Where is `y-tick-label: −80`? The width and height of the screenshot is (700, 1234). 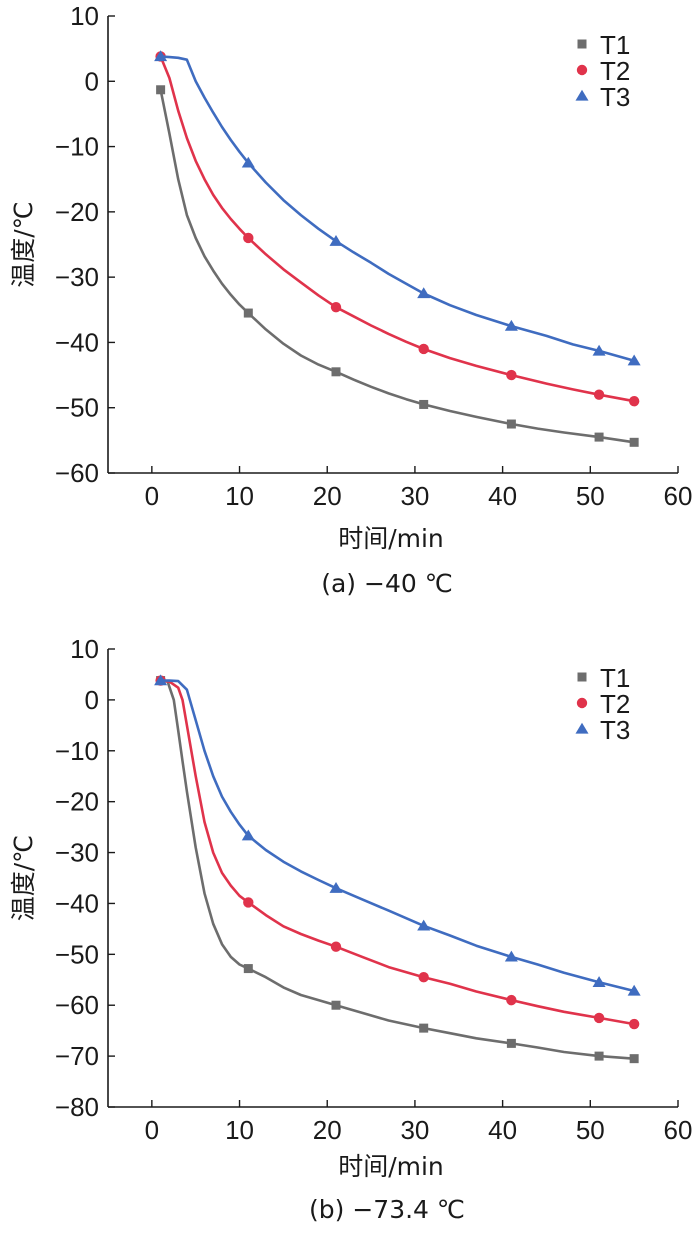 y-tick-label: −80 is located at coordinates (77, 1107).